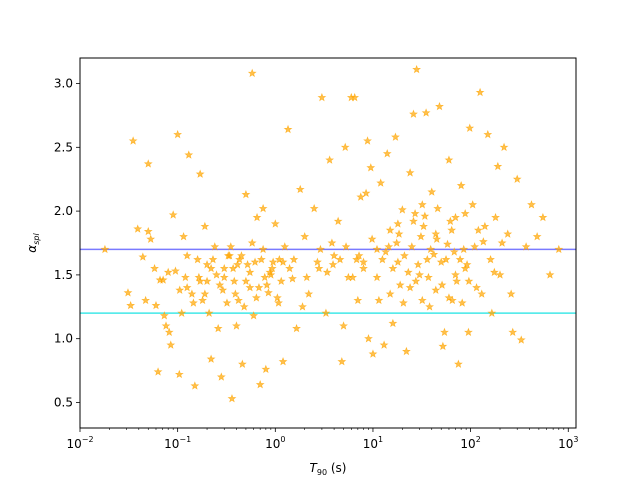  I want to click on x-tick-label: 10³, so click(568, 443).